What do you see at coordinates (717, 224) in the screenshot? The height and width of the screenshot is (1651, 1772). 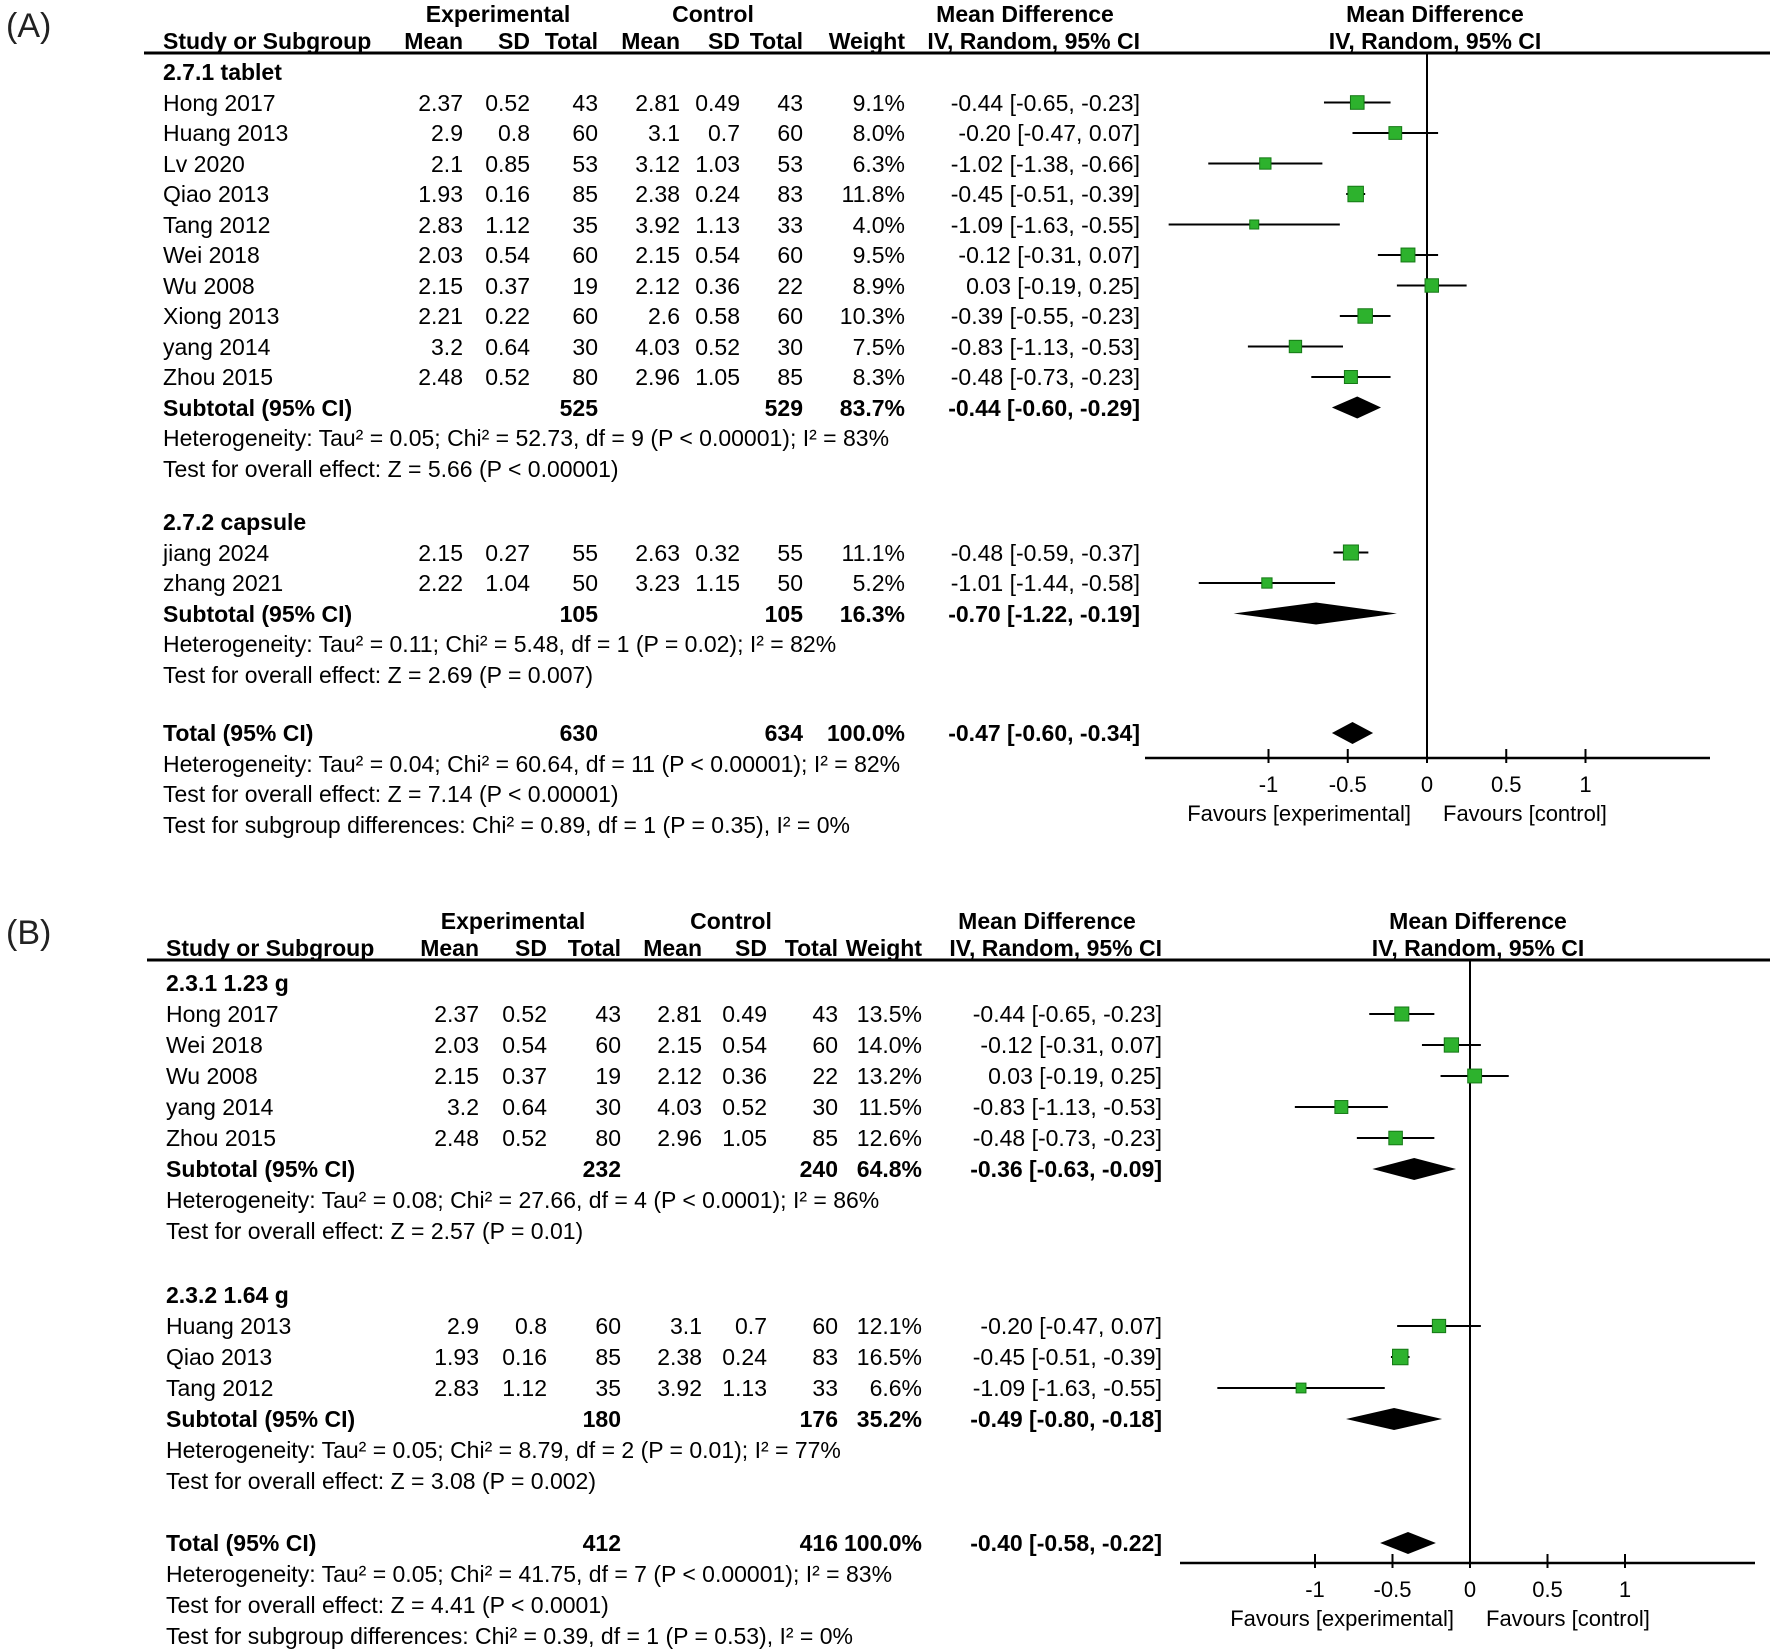 I see `study-cell: 1.13` at bounding box center [717, 224].